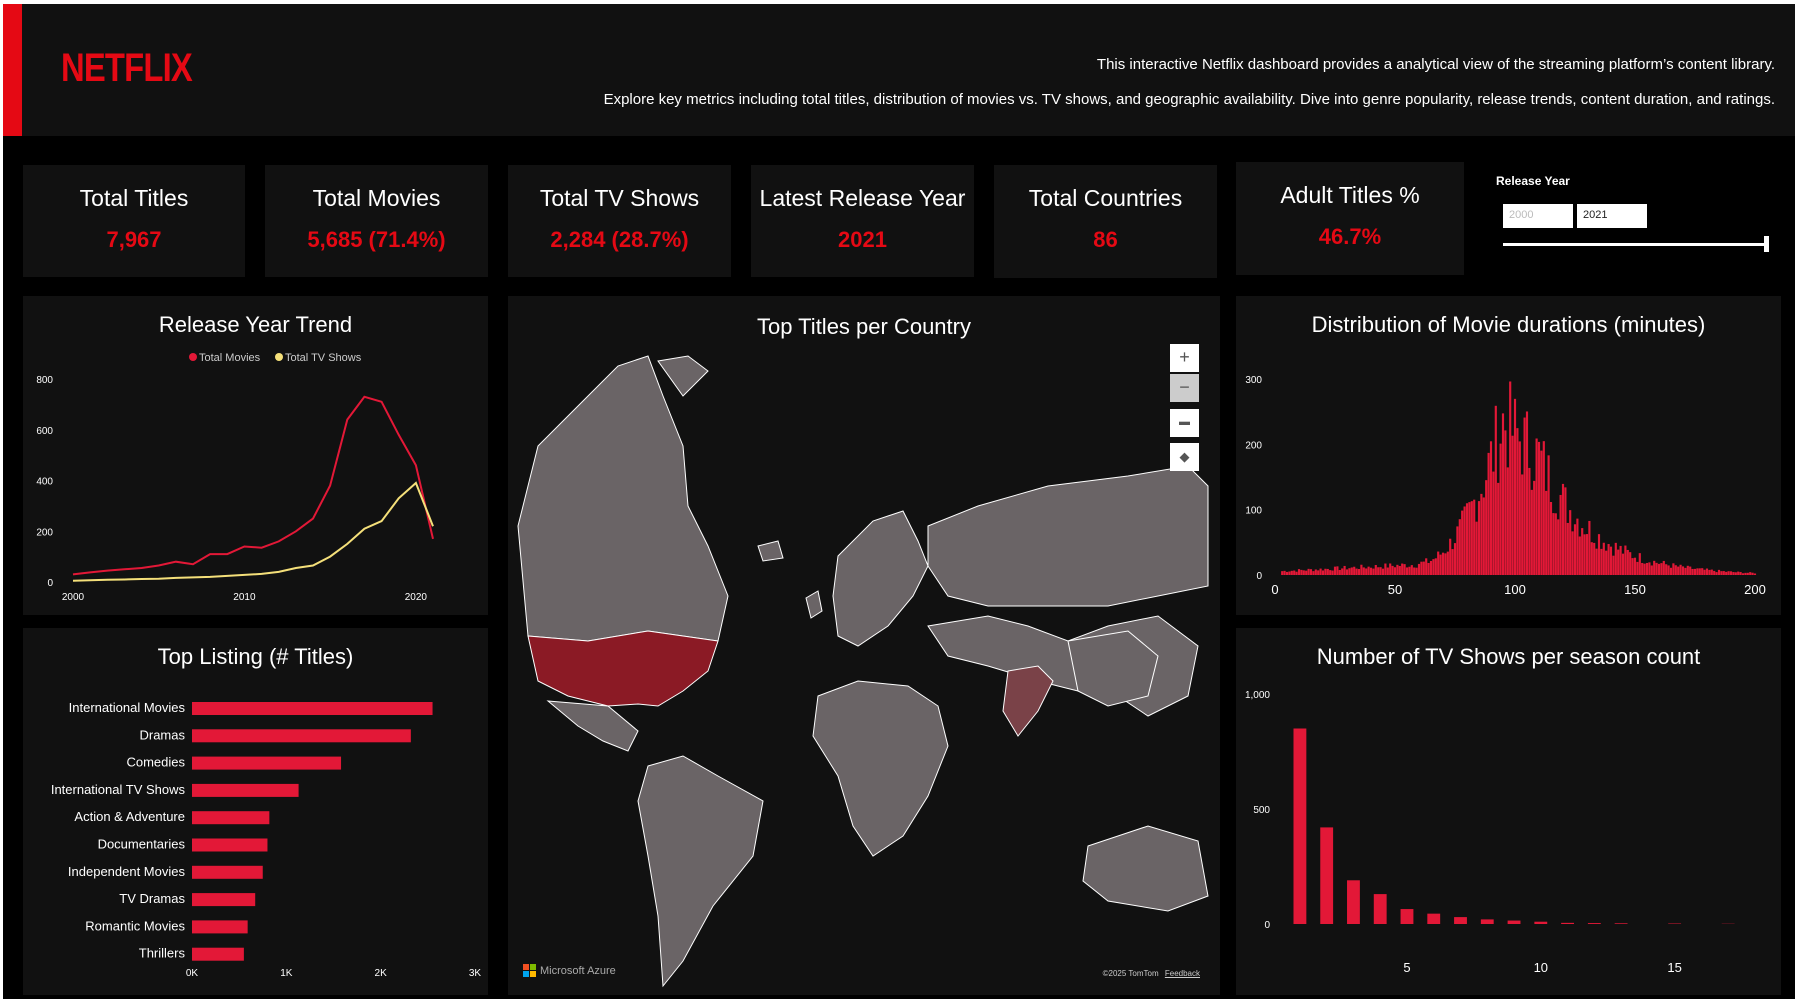 The width and height of the screenshot is (1803, 1002). I want to click on map-country-australia, so click(1145, 868).